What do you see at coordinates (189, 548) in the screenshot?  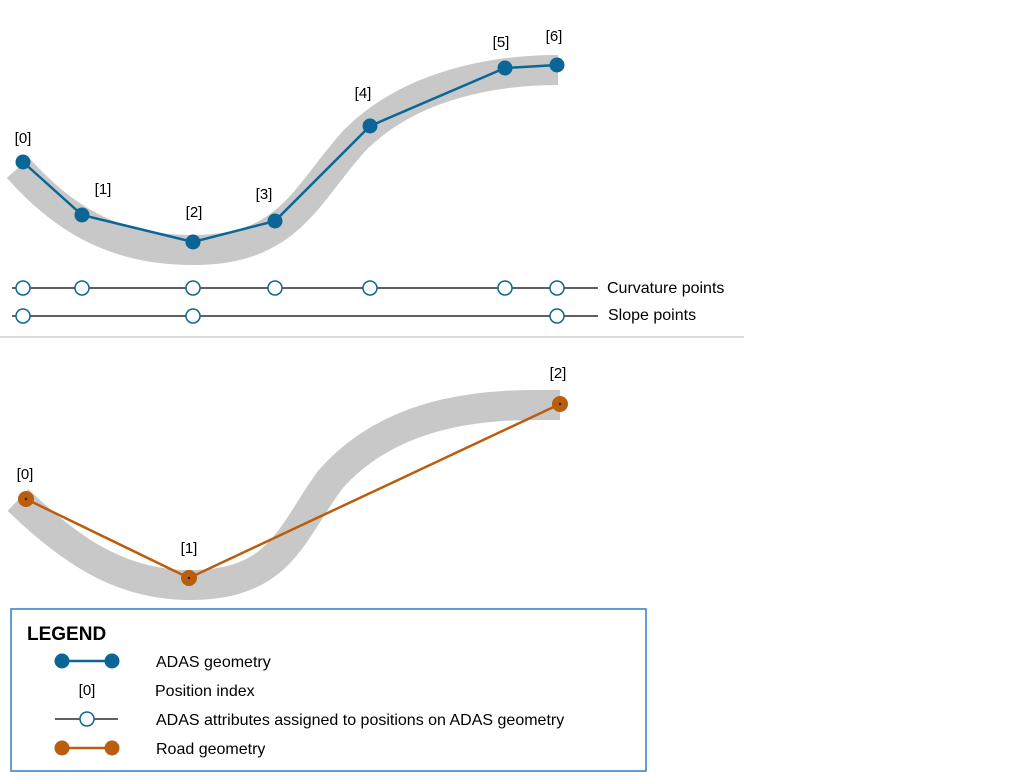 I see `road-index-label: [1]` at bounding box center [189, 548].